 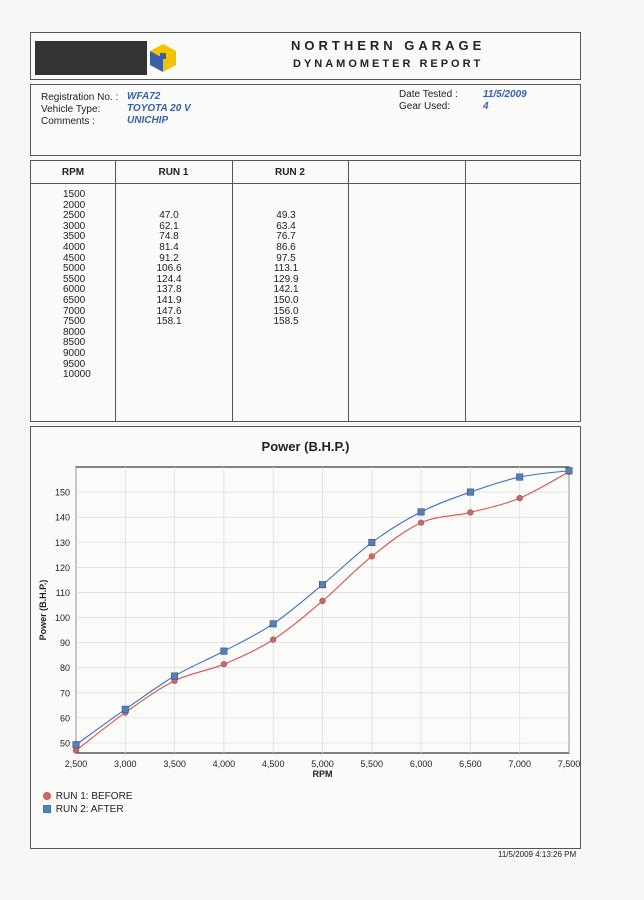 I want to click on x-tick-label: 7,000, so click(x=519, y=764).